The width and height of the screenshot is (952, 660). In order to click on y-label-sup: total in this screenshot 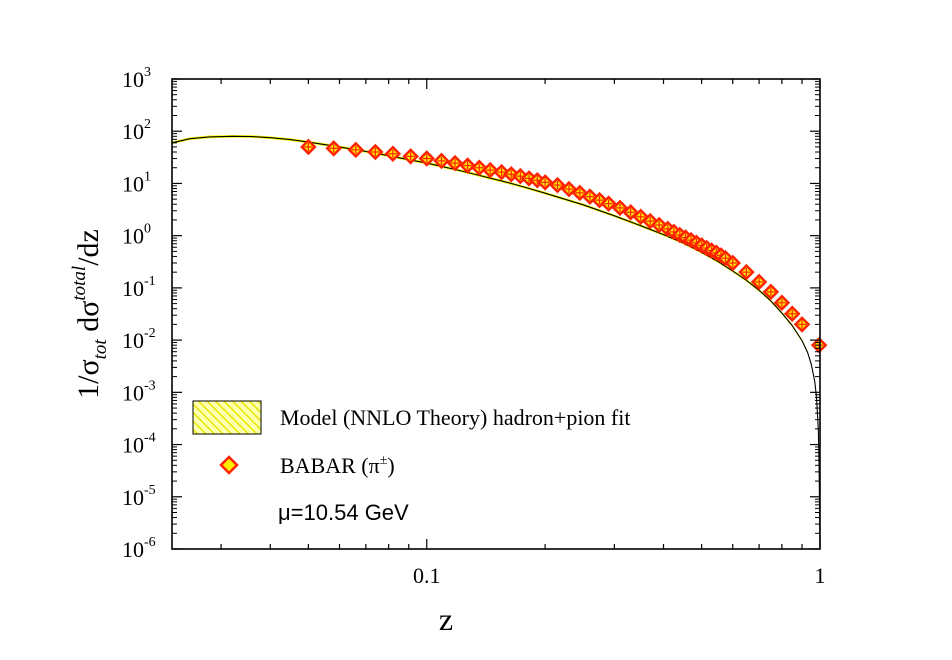, I will do `click(79, 283)`.